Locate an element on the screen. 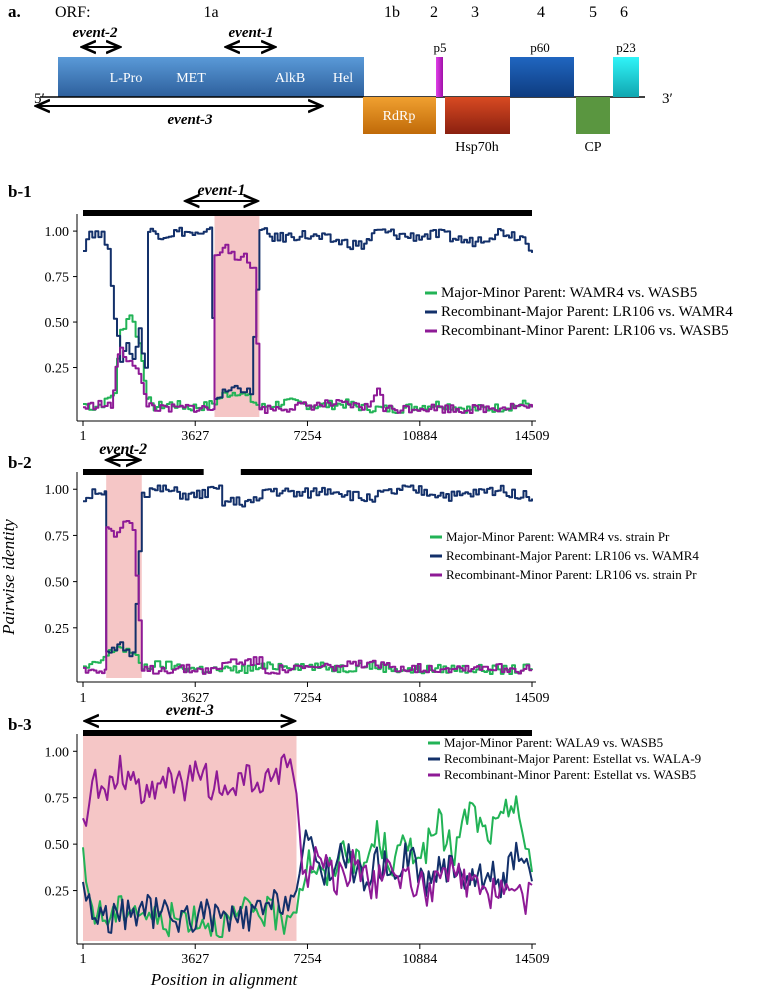  event-label: event-1 is located at coordinates (221, 190).